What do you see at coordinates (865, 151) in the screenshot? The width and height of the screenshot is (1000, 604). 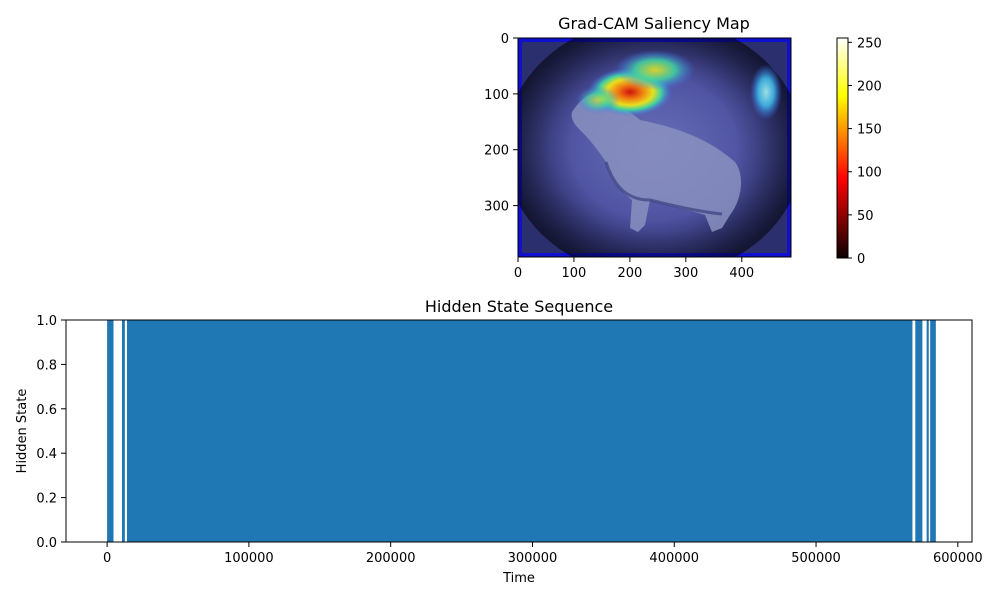 I see `colorbar-ticks: 0 50 100 150 200 250` at bounding box center [865, 151].